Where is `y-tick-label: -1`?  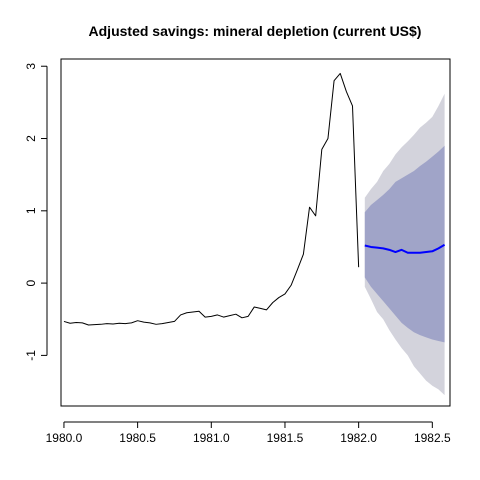 y-tick-label: -1 is located at coordinates (31, 355).